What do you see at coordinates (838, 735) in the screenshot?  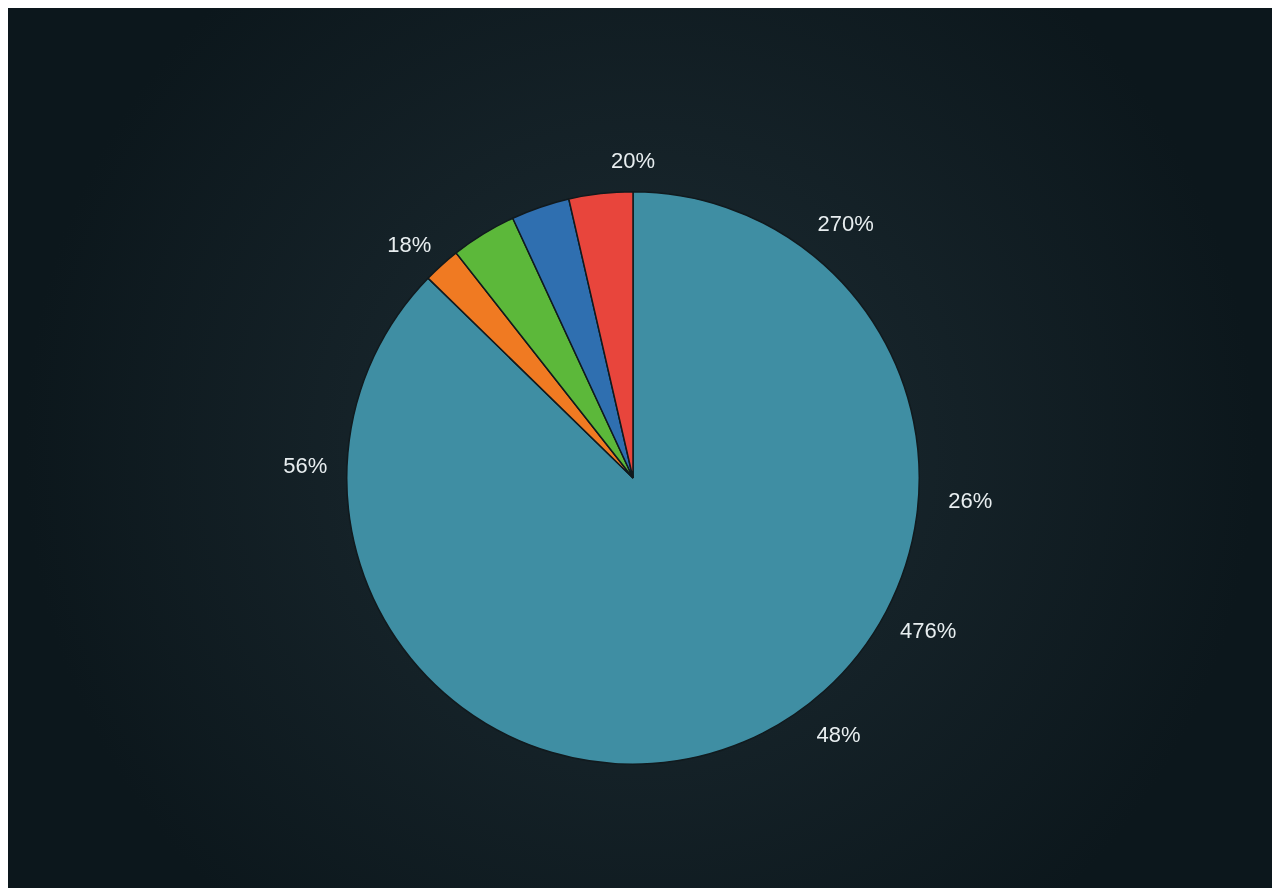 I see `text: 48%` at bounding box center [838, 735].